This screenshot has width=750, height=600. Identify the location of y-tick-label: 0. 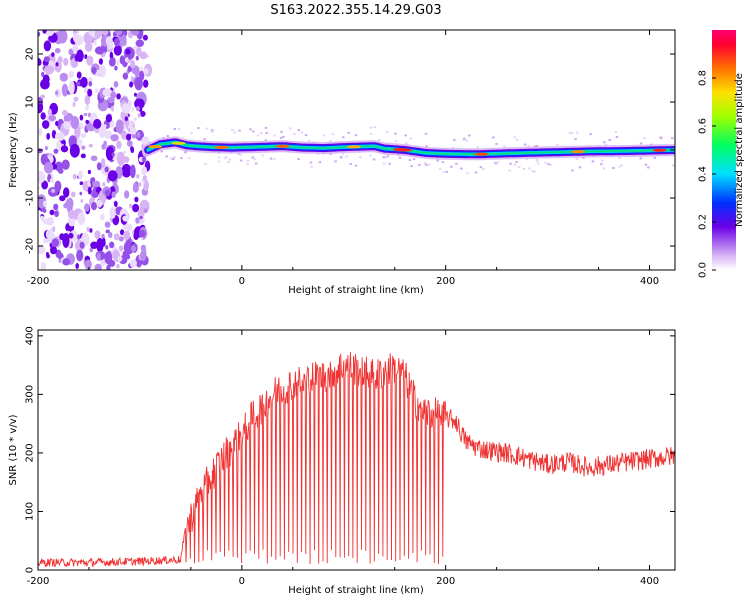
(30, 150).